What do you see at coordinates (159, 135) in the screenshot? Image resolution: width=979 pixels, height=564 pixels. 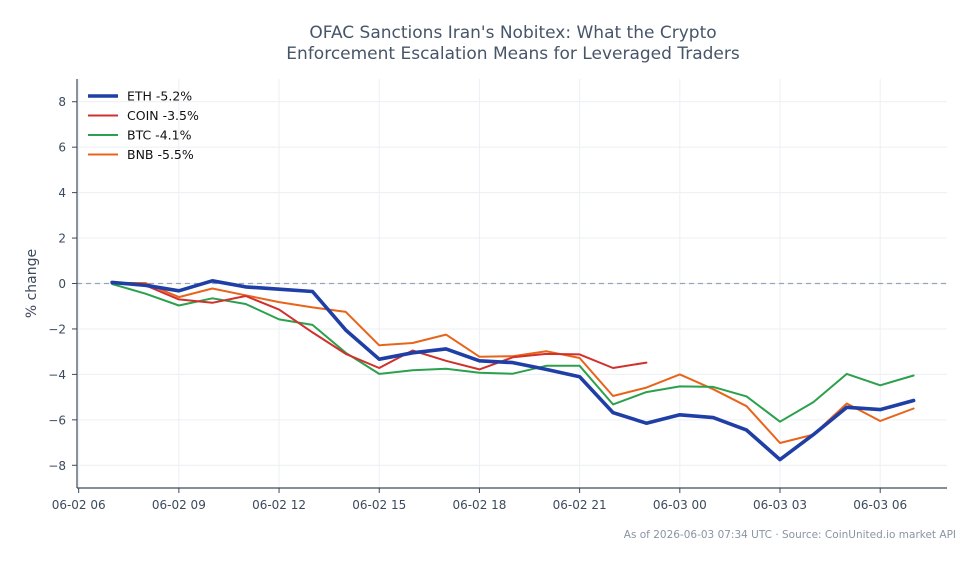 I see `legend-label: BTC -4.1%` at bounding box center [159, 135].